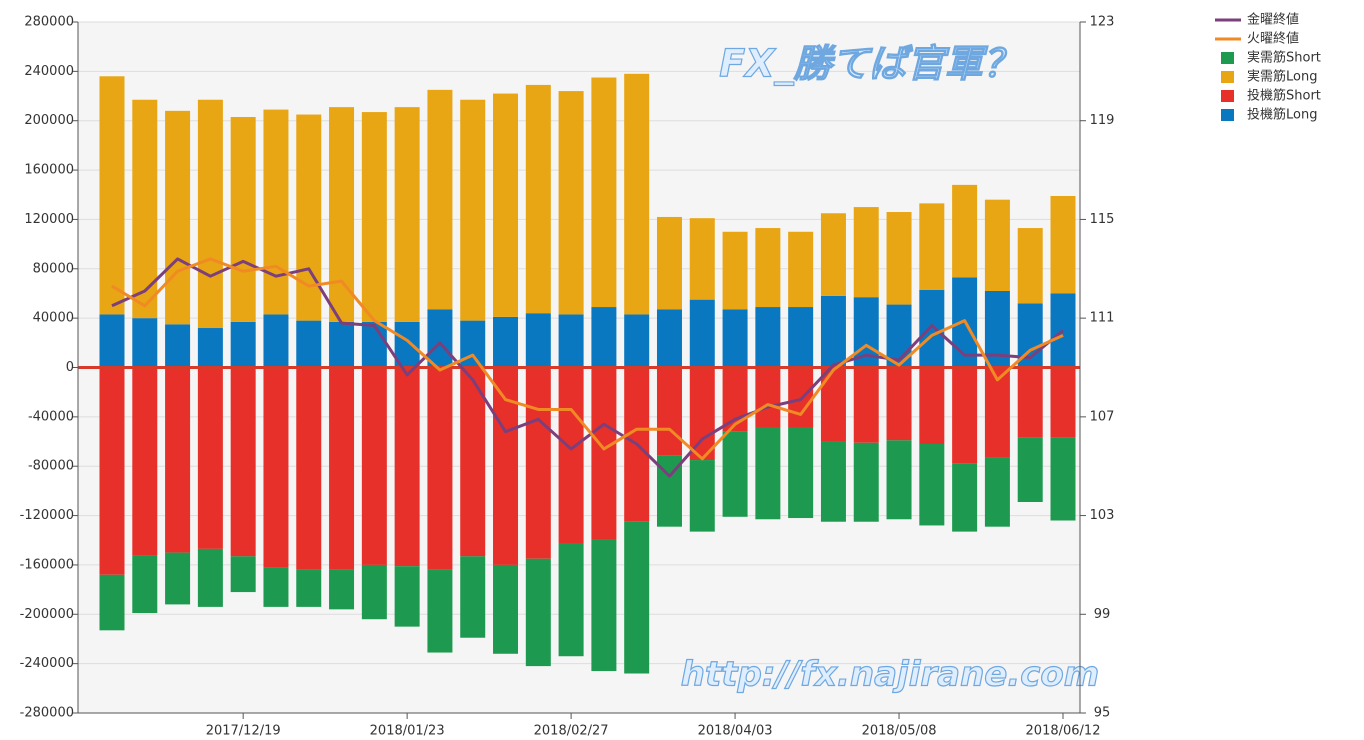 Image resolution: width=1364 pixels, height=740 pixels. Describe the element at coordinates (1102, 713) in the screenshot. I see `y2-tick-label: 95` at that location.